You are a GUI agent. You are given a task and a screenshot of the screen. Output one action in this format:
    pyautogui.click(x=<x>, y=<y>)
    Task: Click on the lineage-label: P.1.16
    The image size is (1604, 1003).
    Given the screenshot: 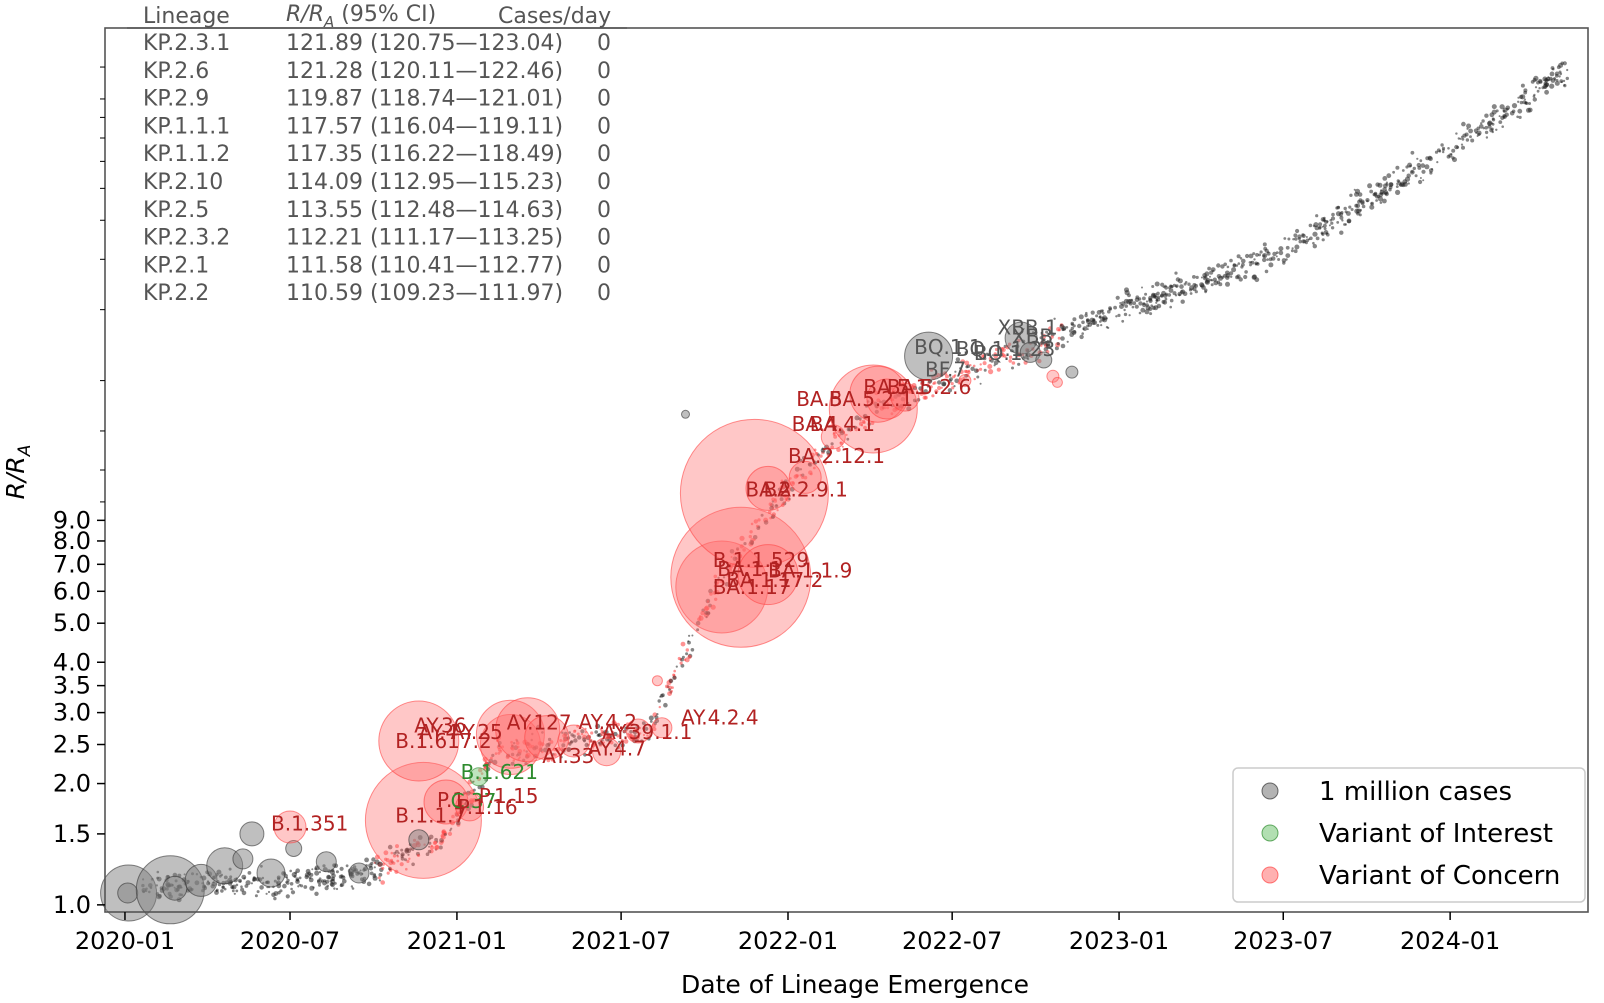 What is the action you would take?
    pyautogui.click(x=488, y=807)
    